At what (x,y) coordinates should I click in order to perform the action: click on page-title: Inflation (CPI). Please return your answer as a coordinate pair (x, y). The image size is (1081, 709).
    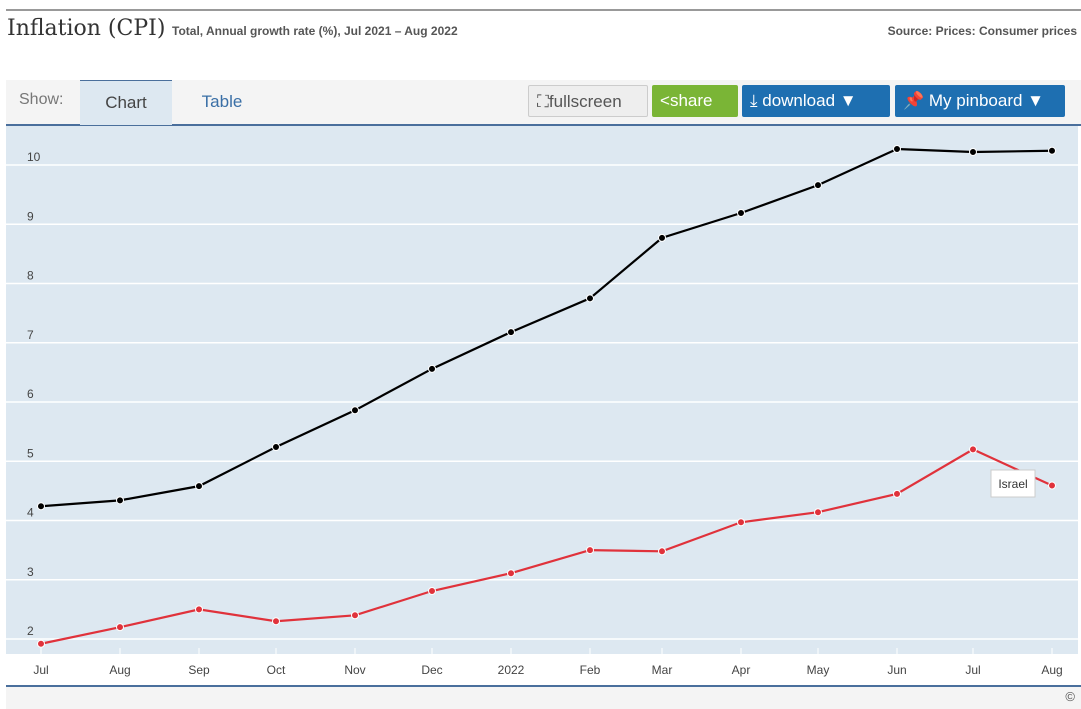
    Looking at the image, I should click on (86, 28).